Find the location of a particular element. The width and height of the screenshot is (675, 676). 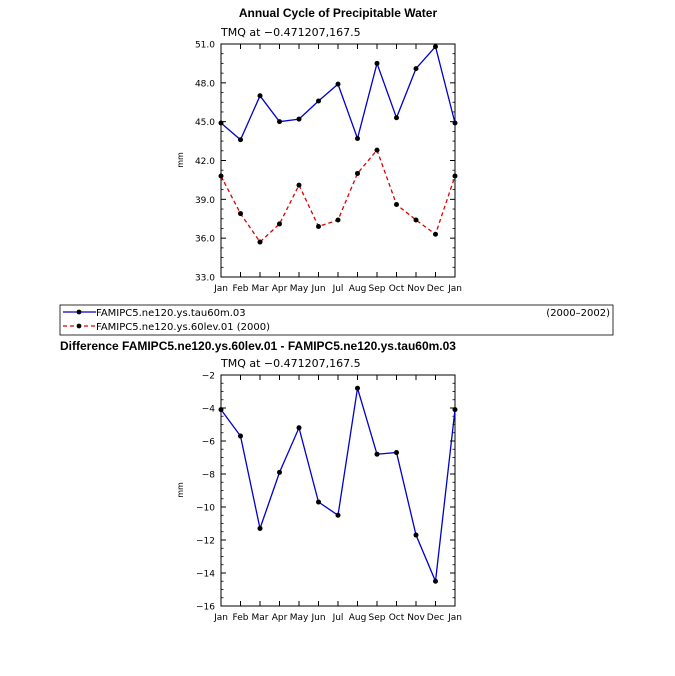

chart1-xtick-label: Sep is located at coordinates (377, 289).